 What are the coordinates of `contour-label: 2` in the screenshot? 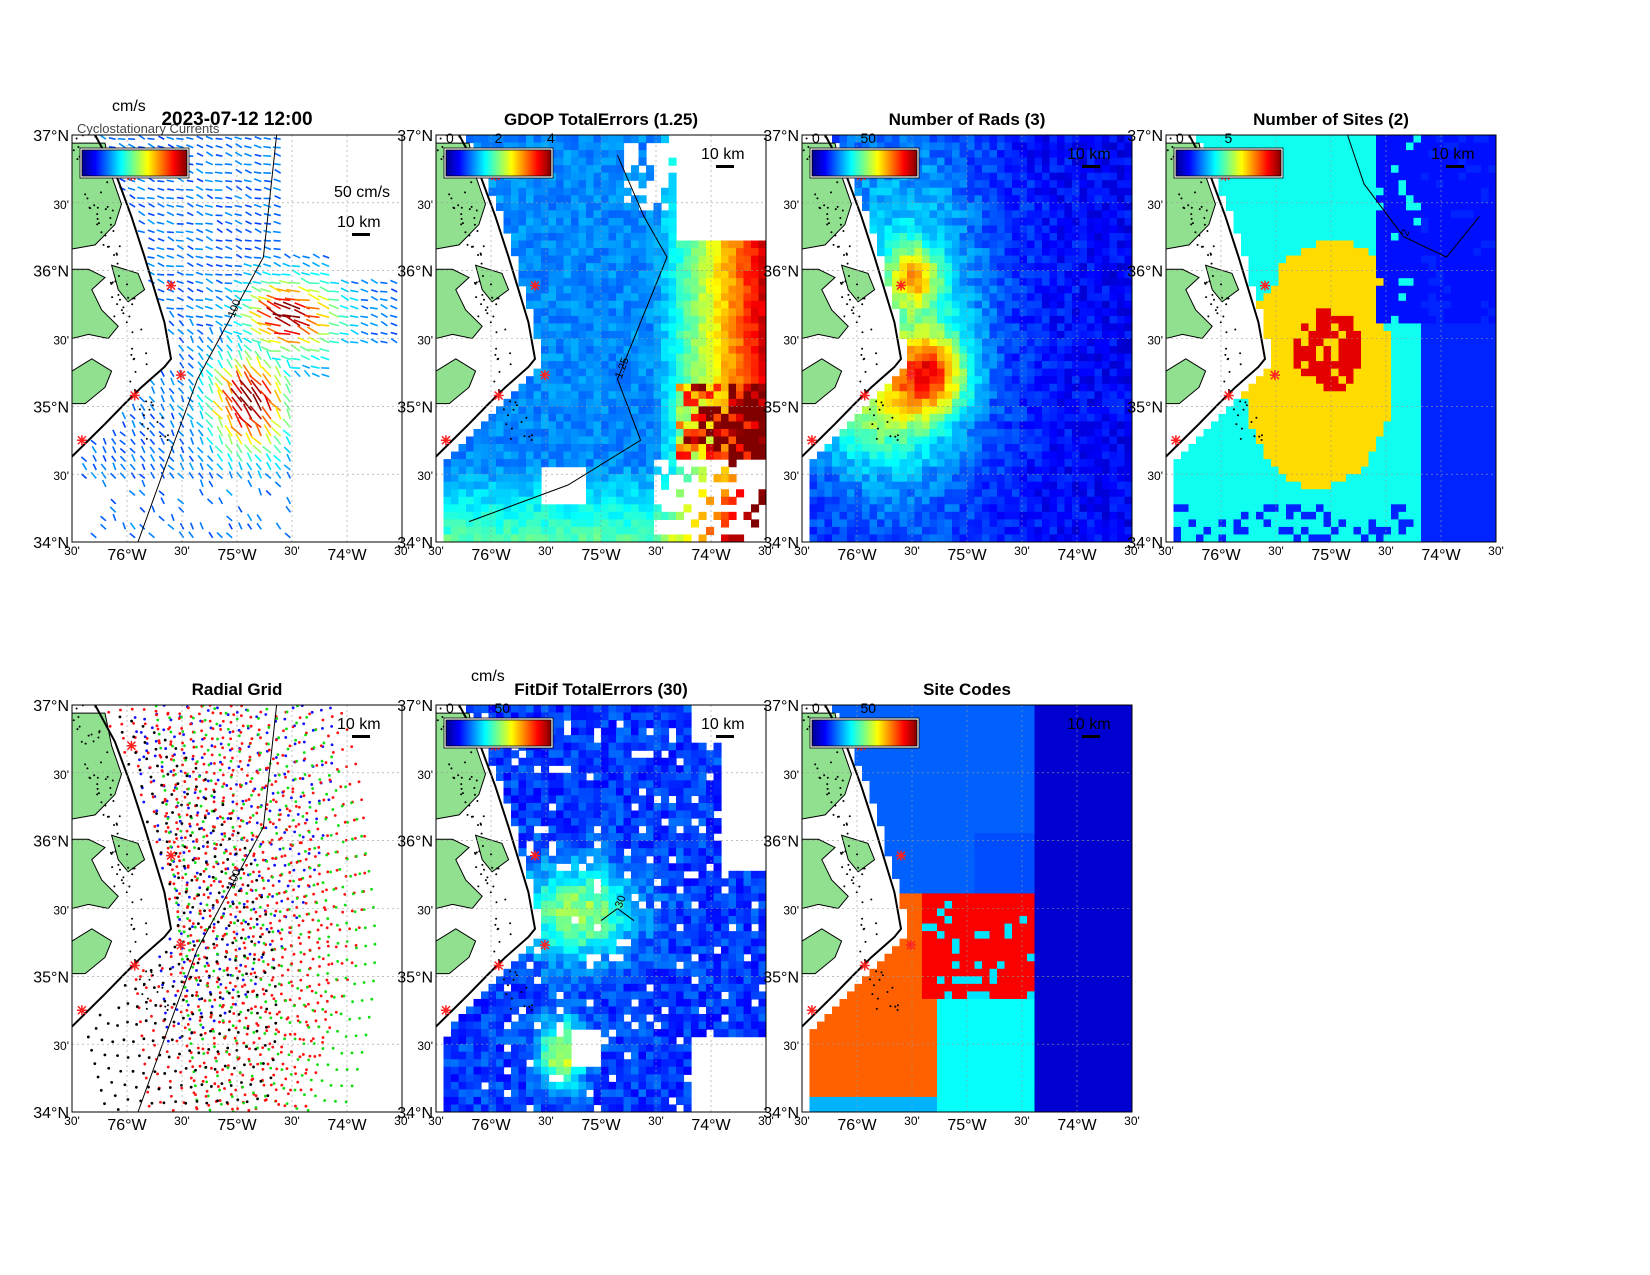 It's located at (1405, 233).